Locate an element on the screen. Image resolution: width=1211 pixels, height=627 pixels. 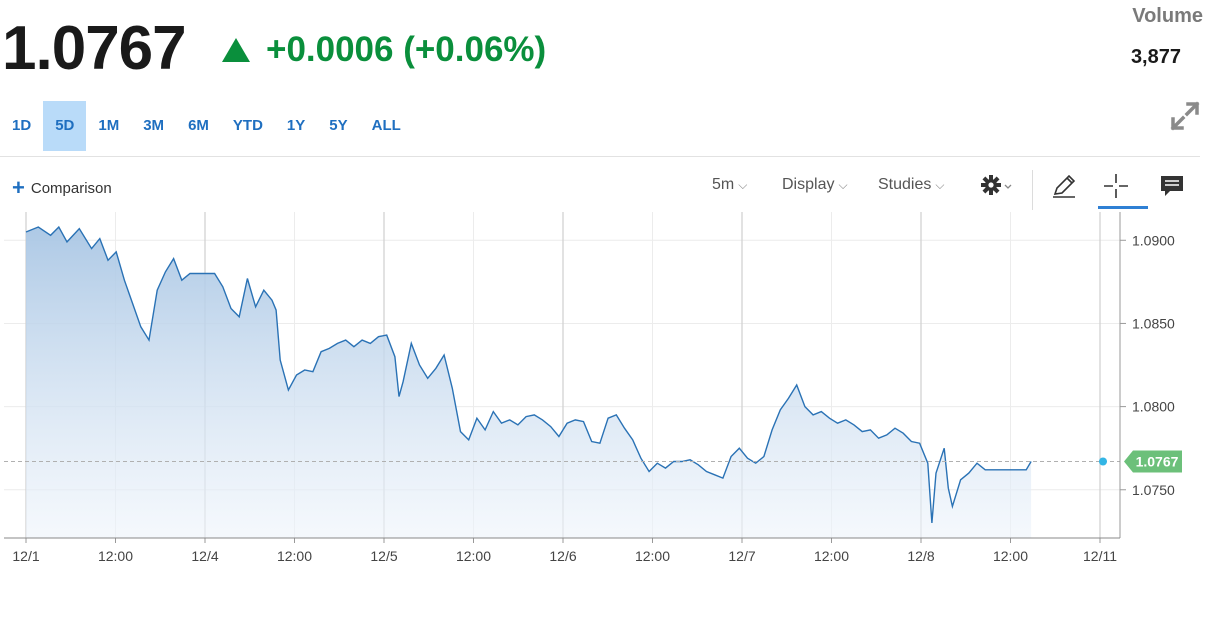
x-tick-label: 12/8 is located at coordinates (920, 556).